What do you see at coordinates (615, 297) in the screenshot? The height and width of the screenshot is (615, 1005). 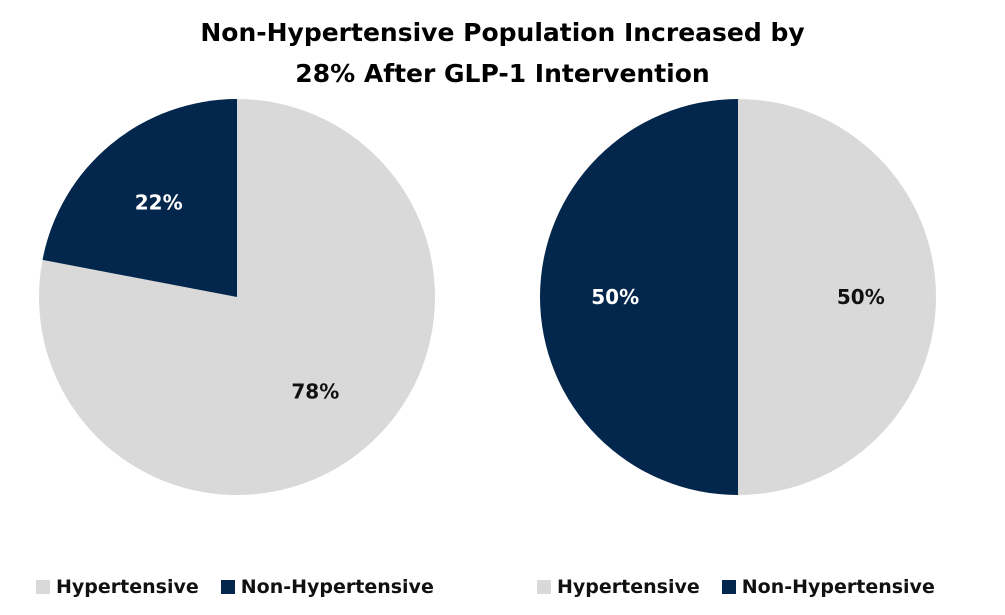 I see `data-label-non-hypertensive: 50%` at bounding box center [615, 297].